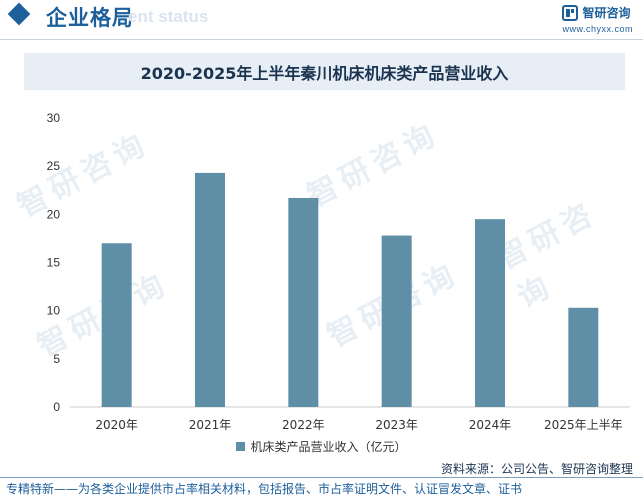  I want to click on x-tick-label: 2021年, so click(210, 425).